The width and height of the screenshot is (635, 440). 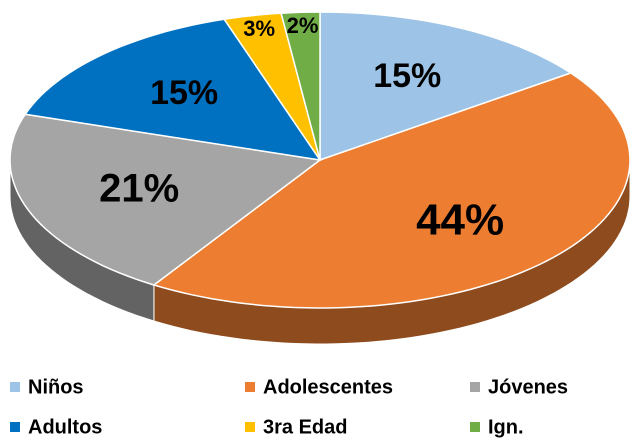 I want to click on legend-label: 3ra Edad, so click(x=305, y=427).